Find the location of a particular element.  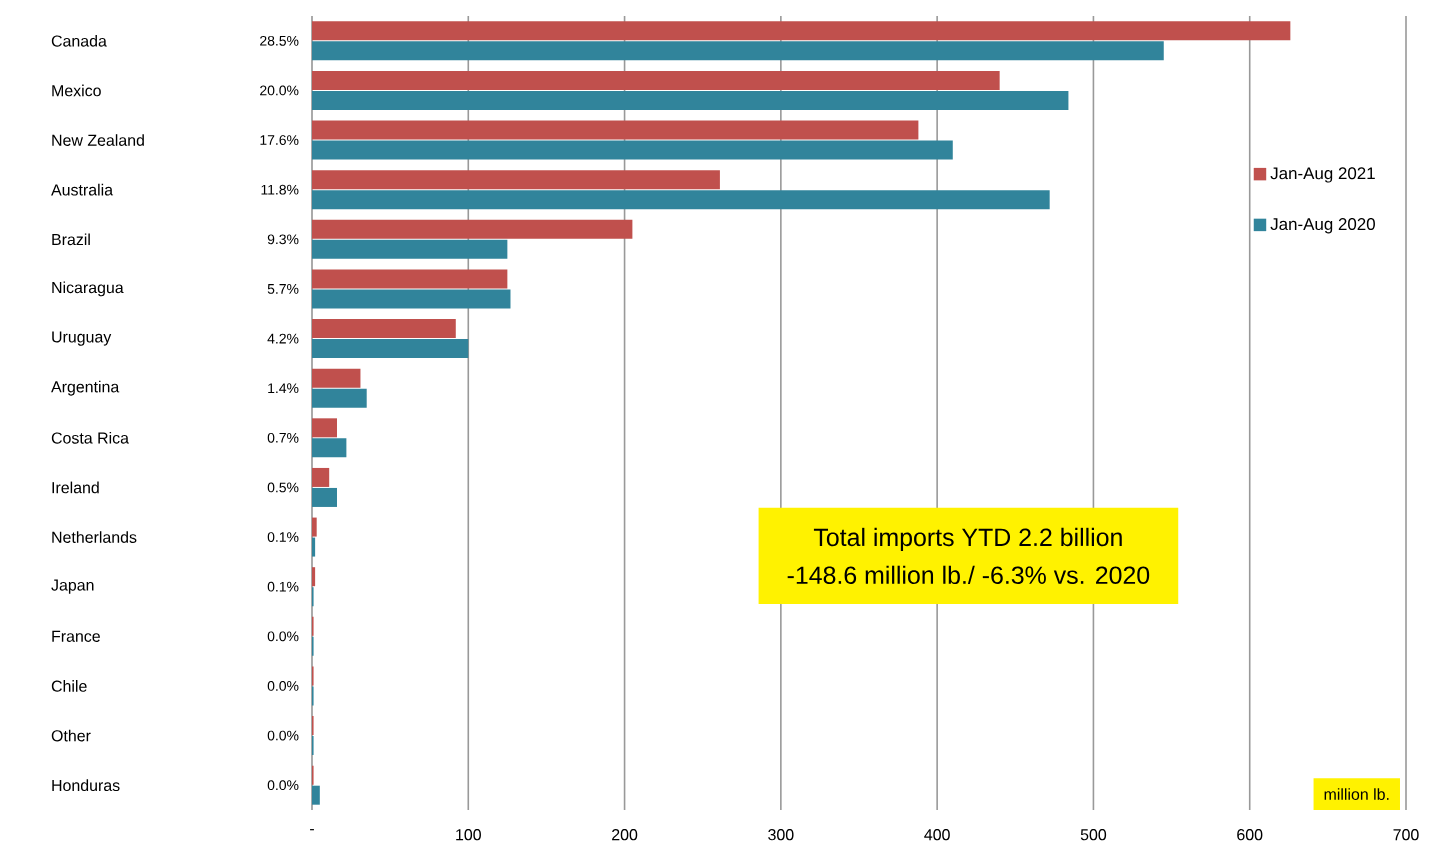

legend-label: Jan-Aug 2021 is located at coordinates (1322, 175).